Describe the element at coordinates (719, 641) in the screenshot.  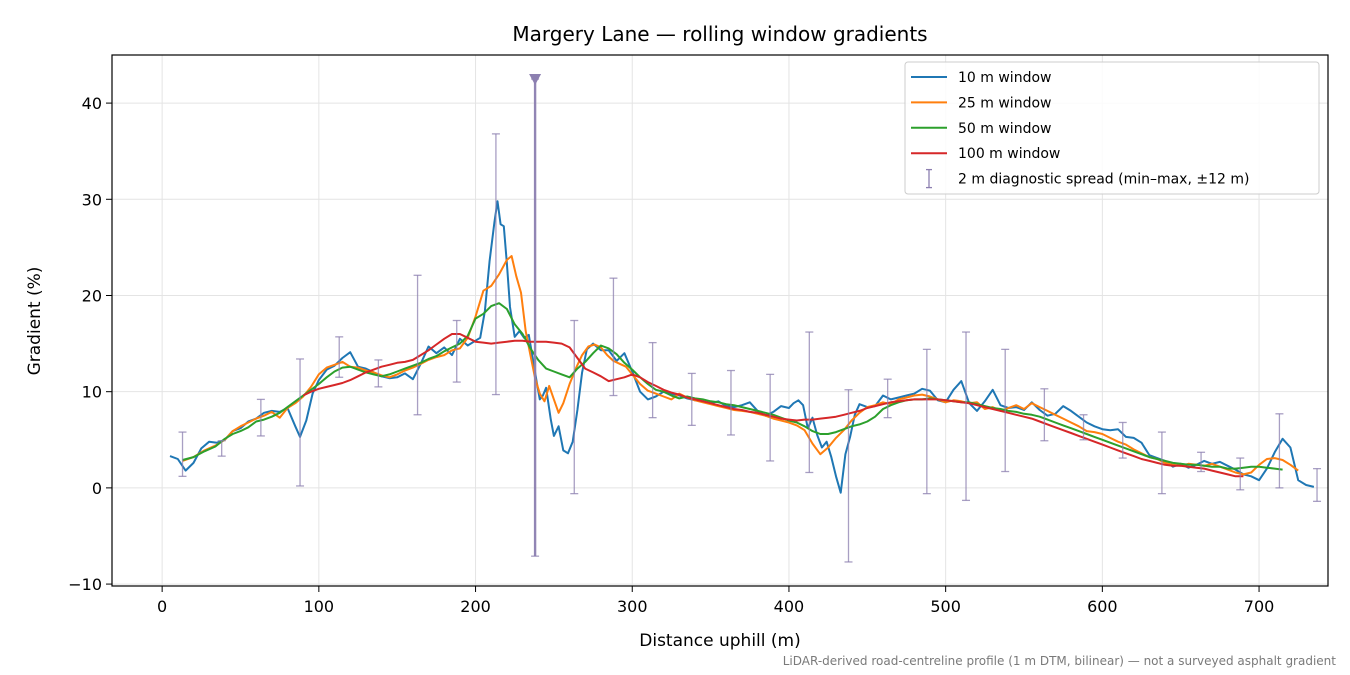
I see `x-axis-label: Distance uphill (m)` at that location.